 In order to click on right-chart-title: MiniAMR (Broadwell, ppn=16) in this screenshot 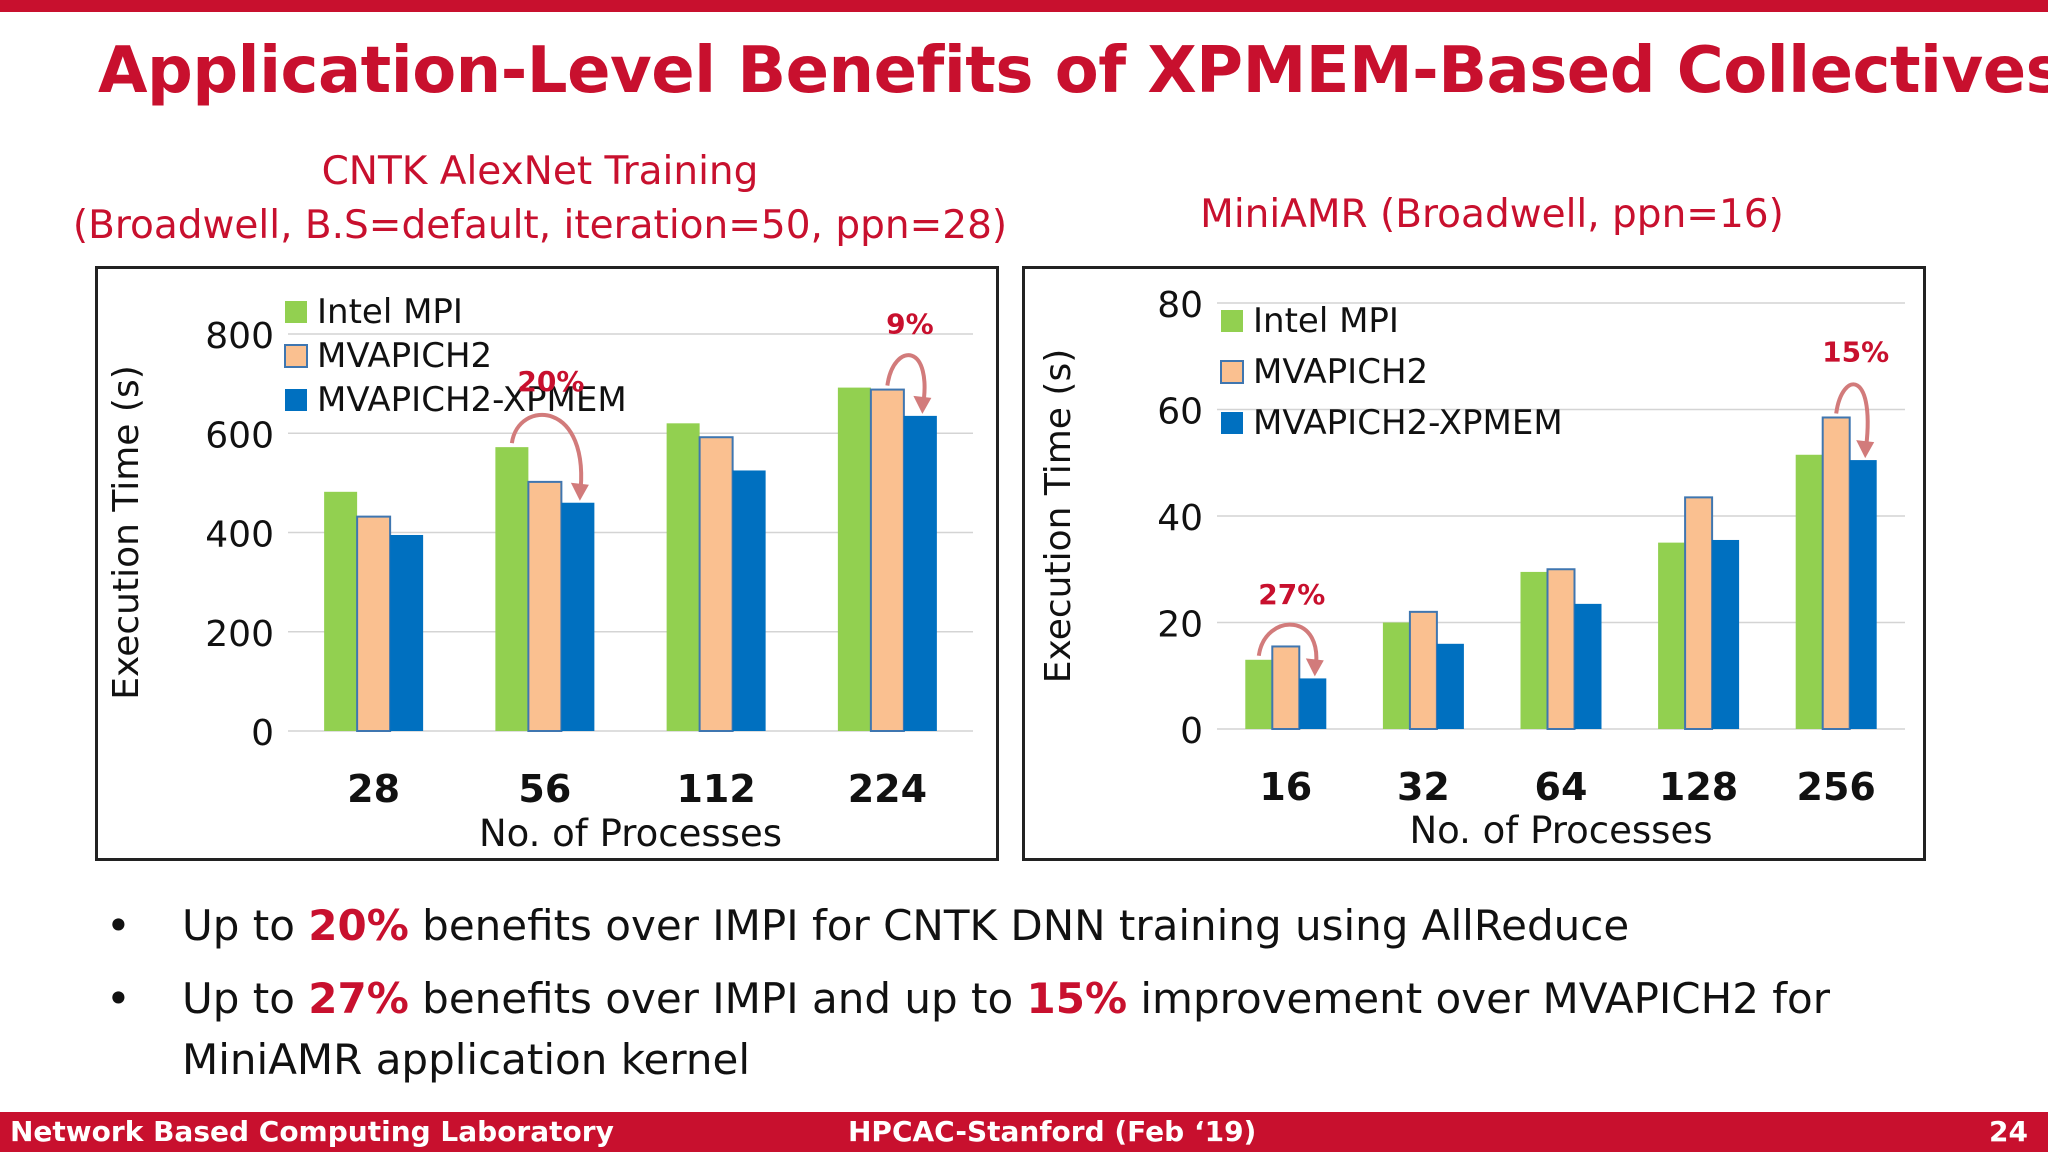, I will do `click(1492, 214)`.